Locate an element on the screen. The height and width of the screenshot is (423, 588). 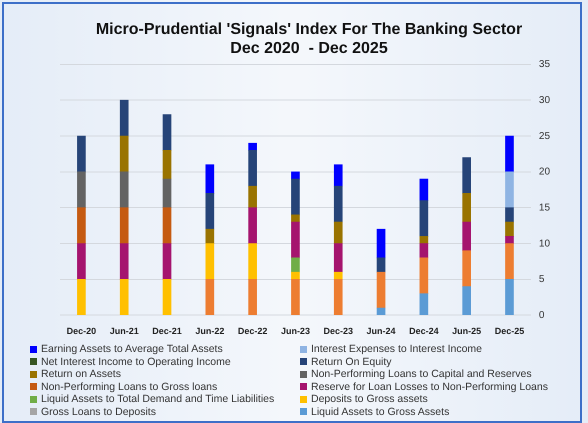
legend-label: Liquid Assets to Gross Assets is located at coordinates (380, 412).